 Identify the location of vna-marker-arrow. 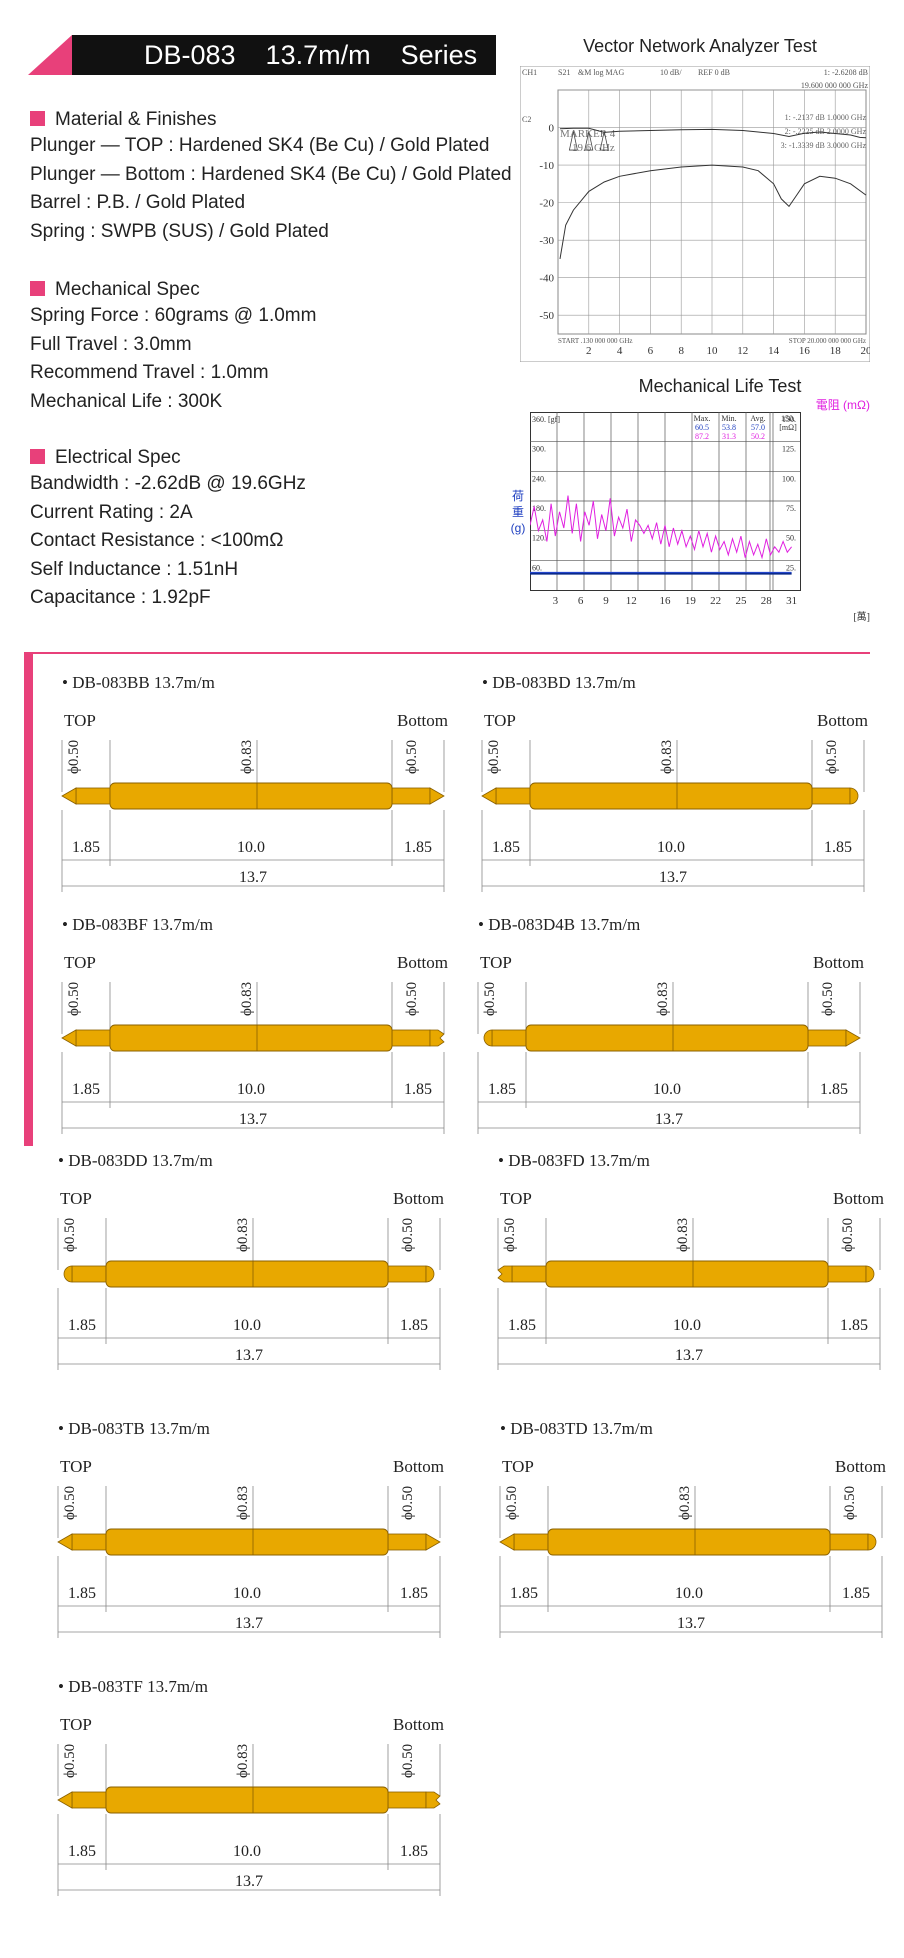
(573, 141).